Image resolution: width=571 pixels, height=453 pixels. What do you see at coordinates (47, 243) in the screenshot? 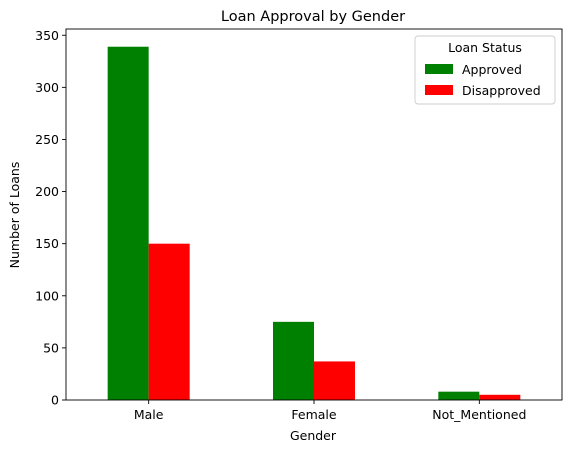
I see `y-tick-label: 150` at bounding box center [47, 243].